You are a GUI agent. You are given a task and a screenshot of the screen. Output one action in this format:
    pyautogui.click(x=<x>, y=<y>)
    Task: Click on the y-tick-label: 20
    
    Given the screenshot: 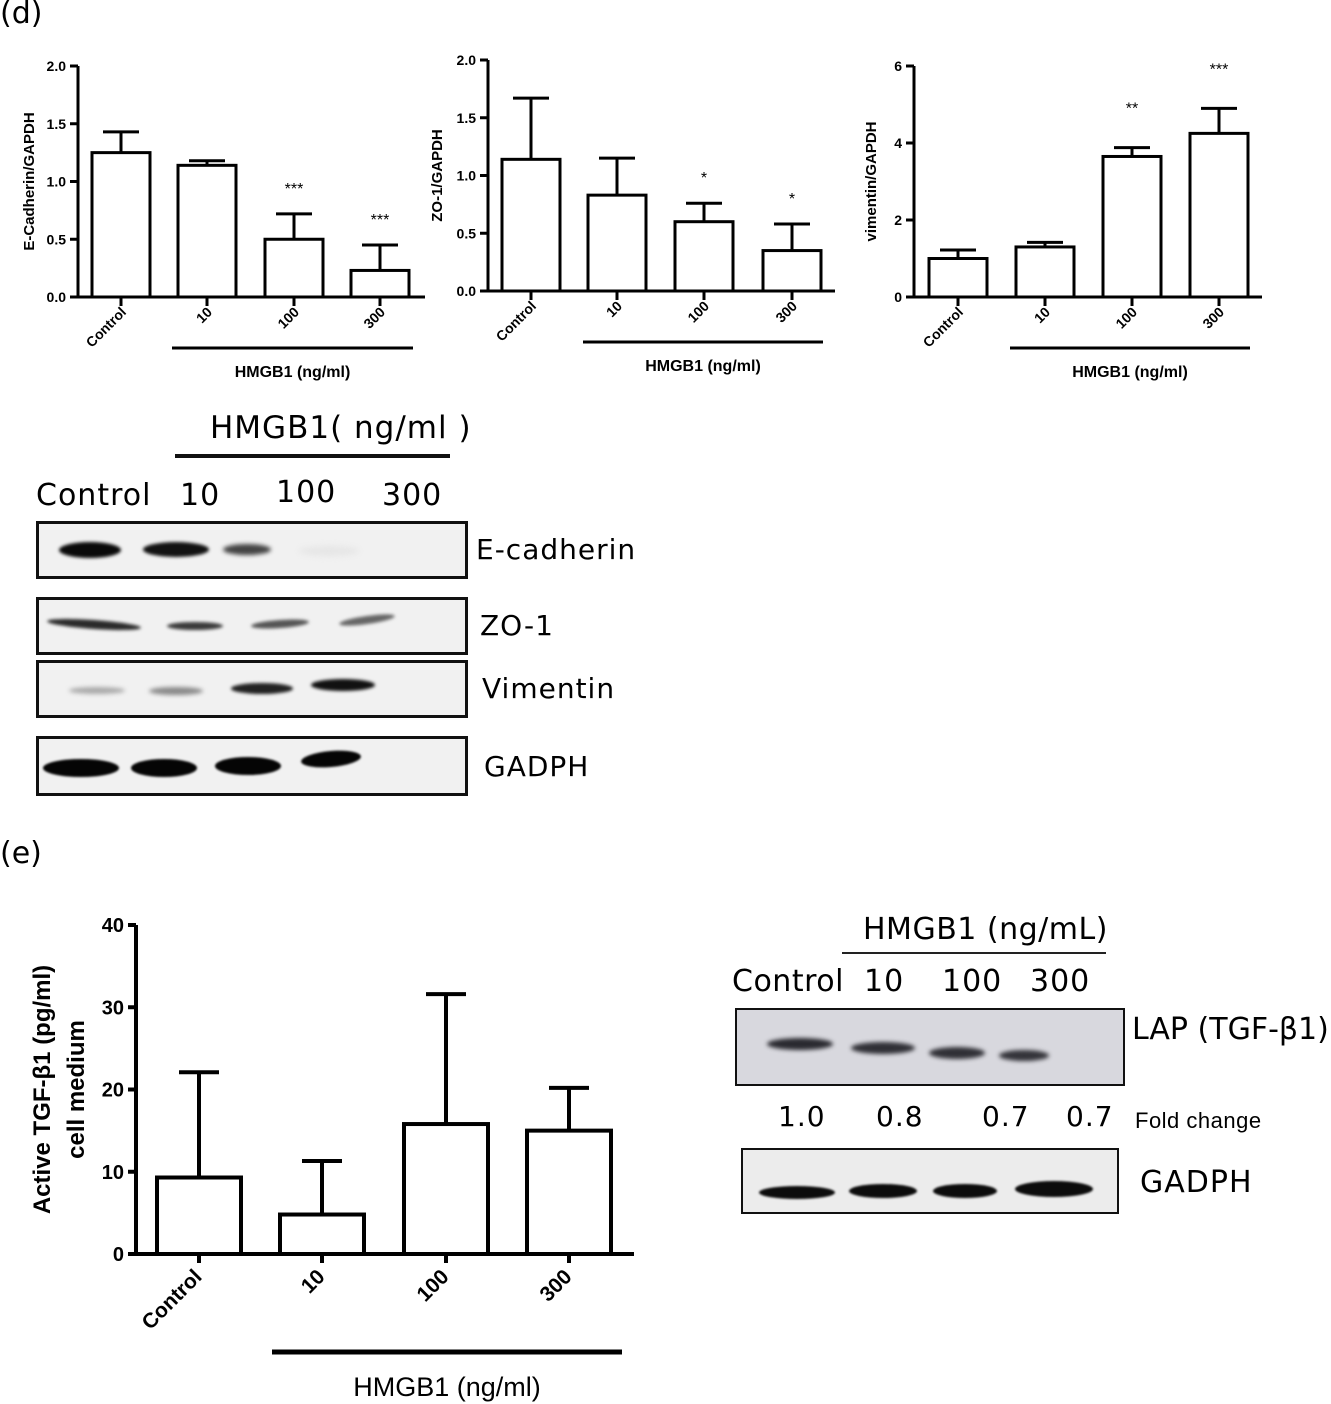 What is the action you would take?
    pyautogui.click(x=113, y=1091)
    